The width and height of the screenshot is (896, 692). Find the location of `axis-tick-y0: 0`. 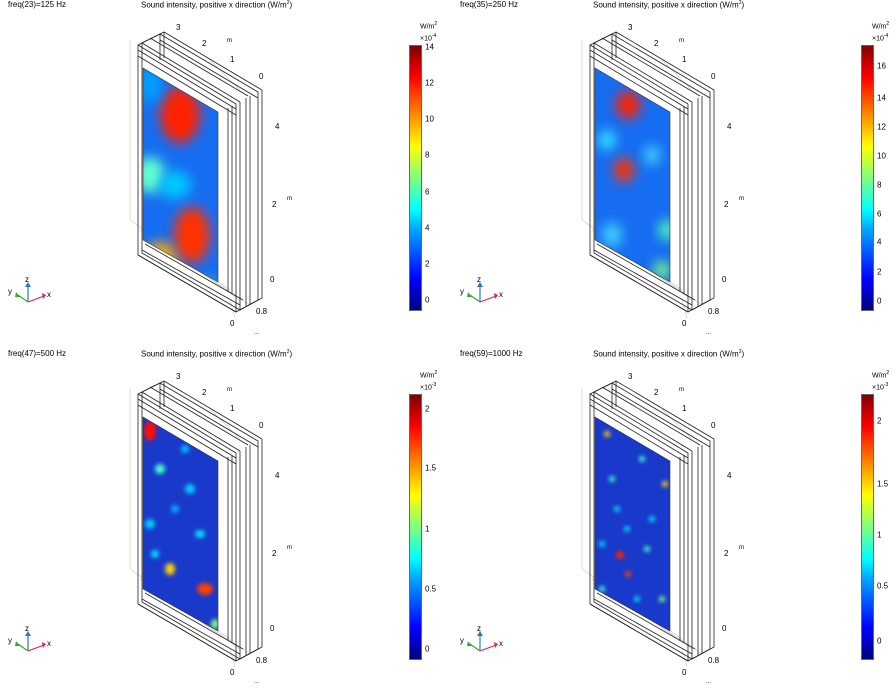

axis-tick-y0: 0 is located at coordinates (261, 425).